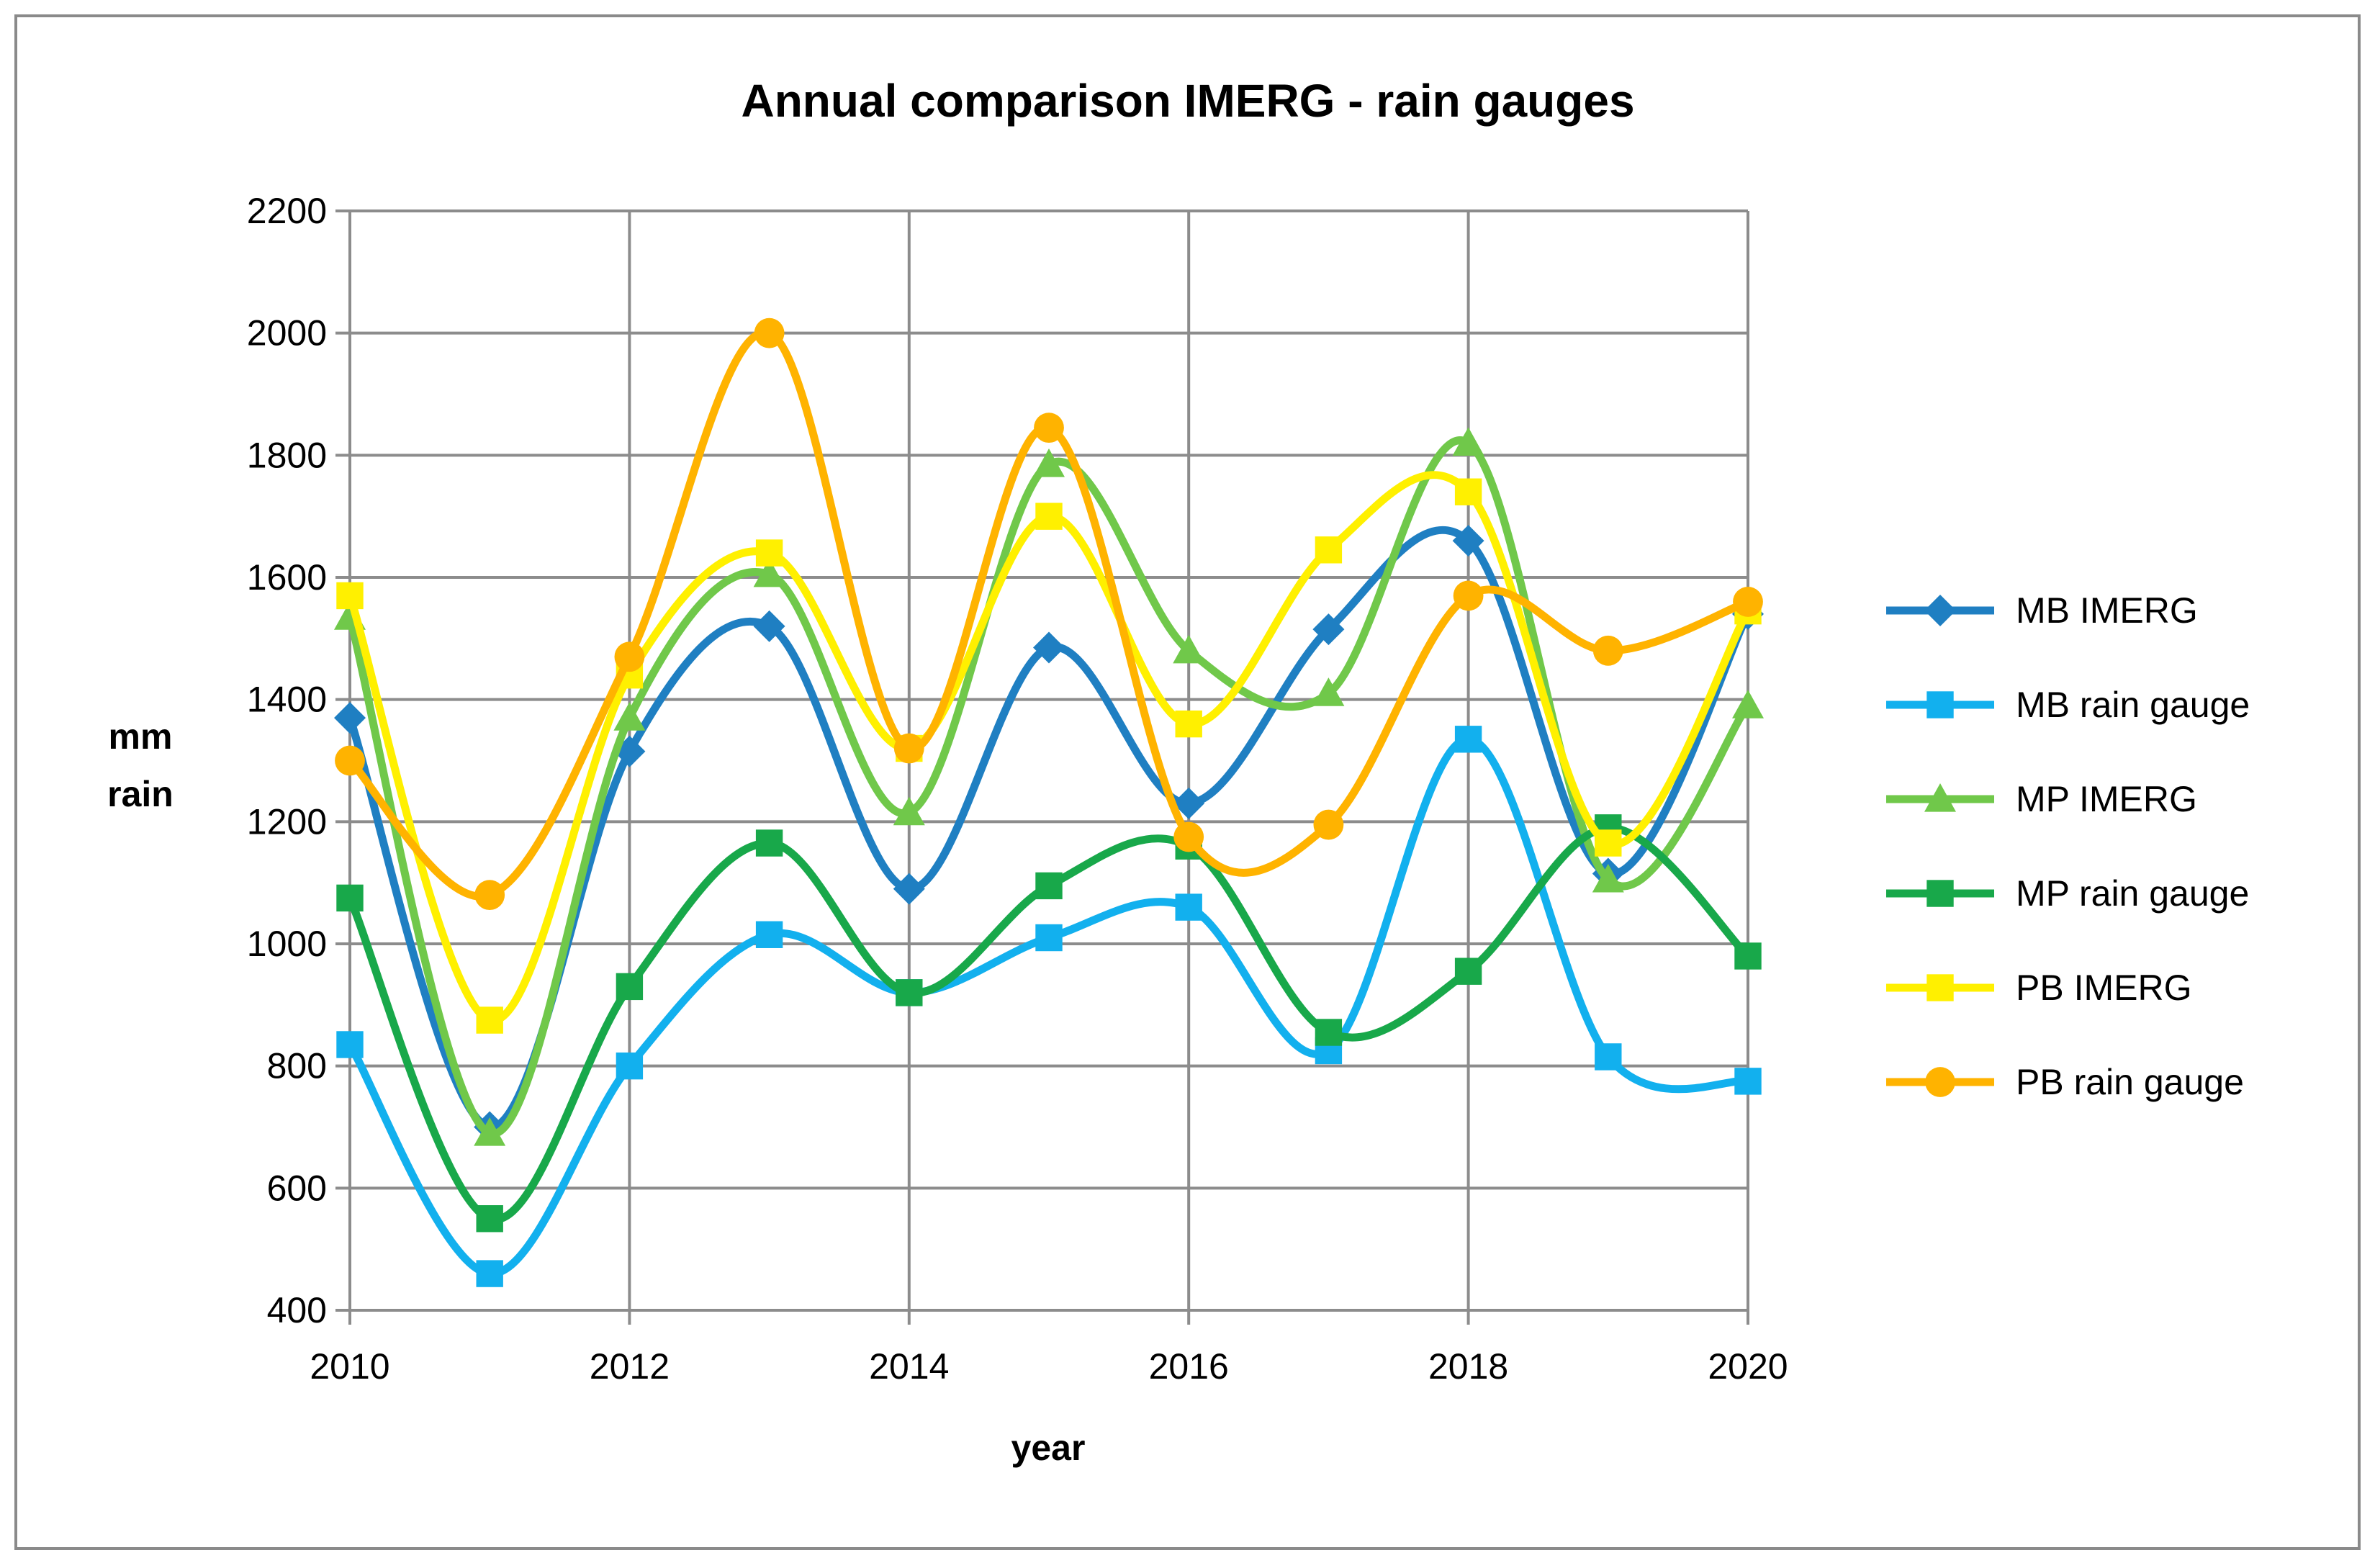  What do you see at coordinates (1049, 1366) in the screenshot?
I see `x-tick-labels: 2010 2012 2014 2016 2018 2020` at bounding box center [1049, 1366].